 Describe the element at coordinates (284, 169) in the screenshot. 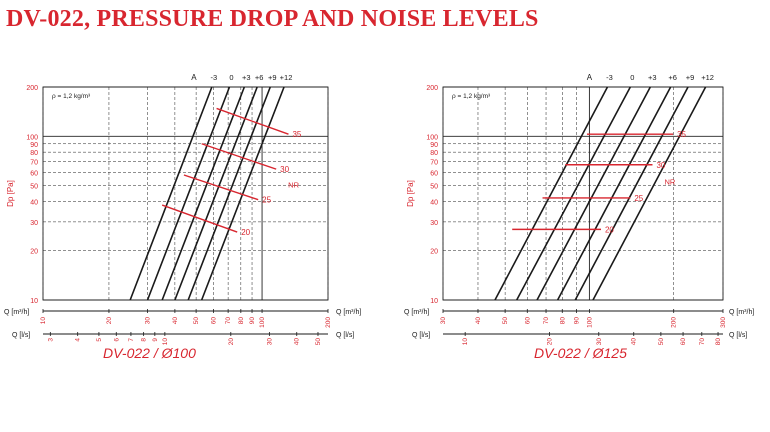

I see `nr-value-label: 30` at that location.